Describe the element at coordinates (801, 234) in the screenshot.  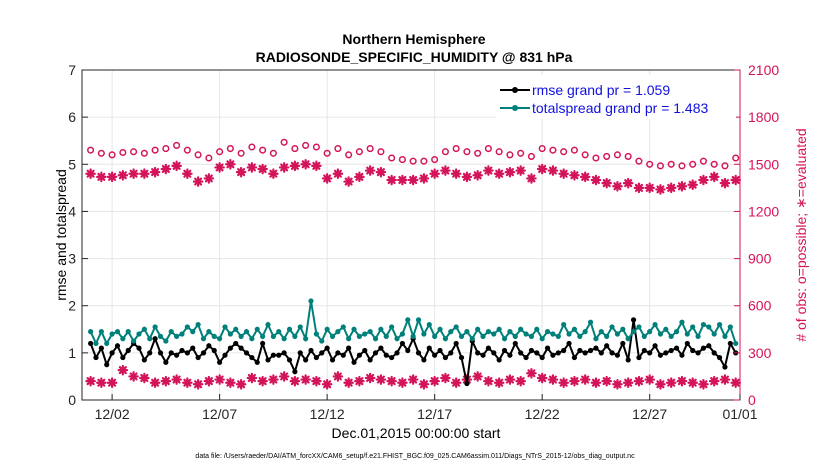
I see `y-axis-right-label: # of obs: o=possible; ∗=evaluated` at that location.